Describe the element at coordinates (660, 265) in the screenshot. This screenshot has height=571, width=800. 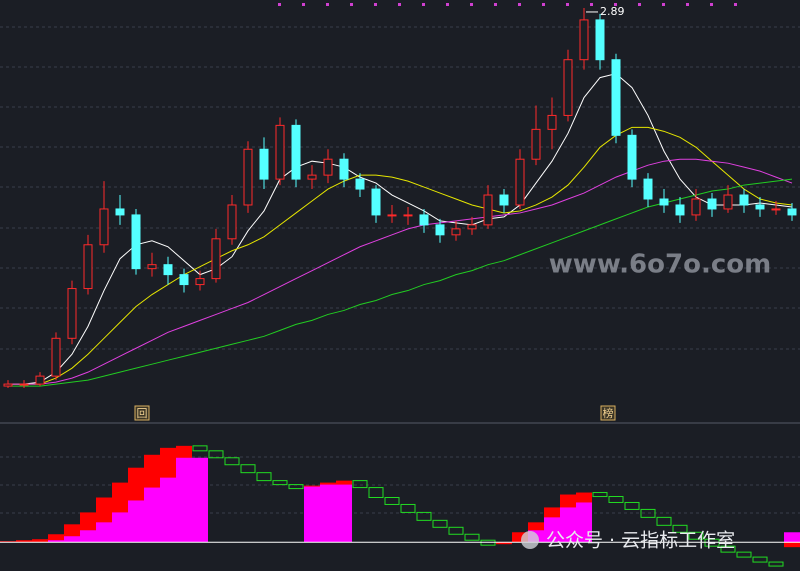
I see `watermark: www.6o7o.com` at that location.